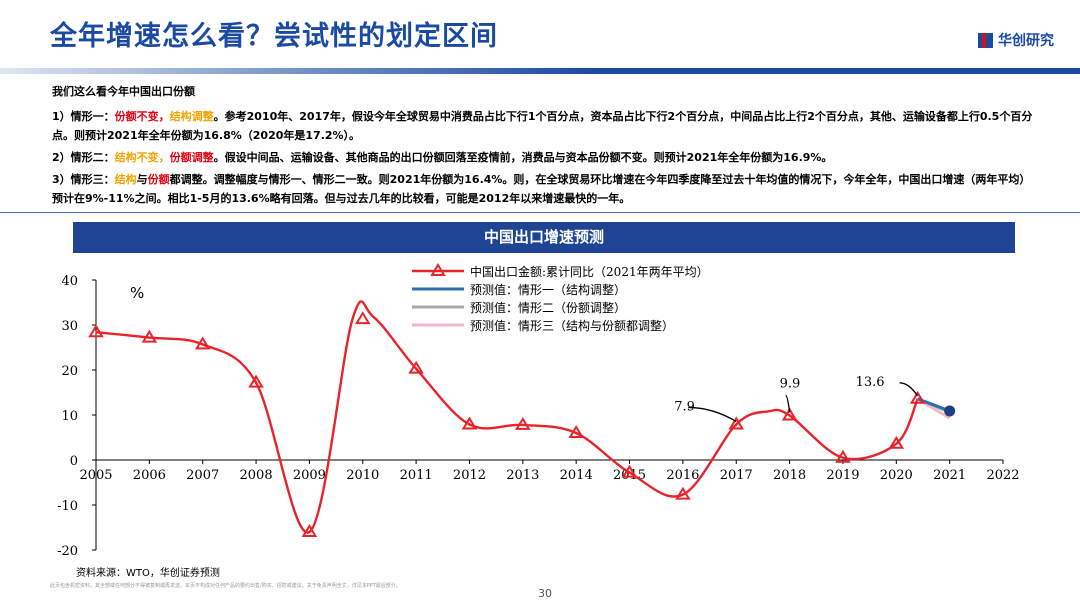 The width and height of the screenshot is (1080, 604). I want to click on scenario-1-tag-2: 结构调整, so click(191, 116).